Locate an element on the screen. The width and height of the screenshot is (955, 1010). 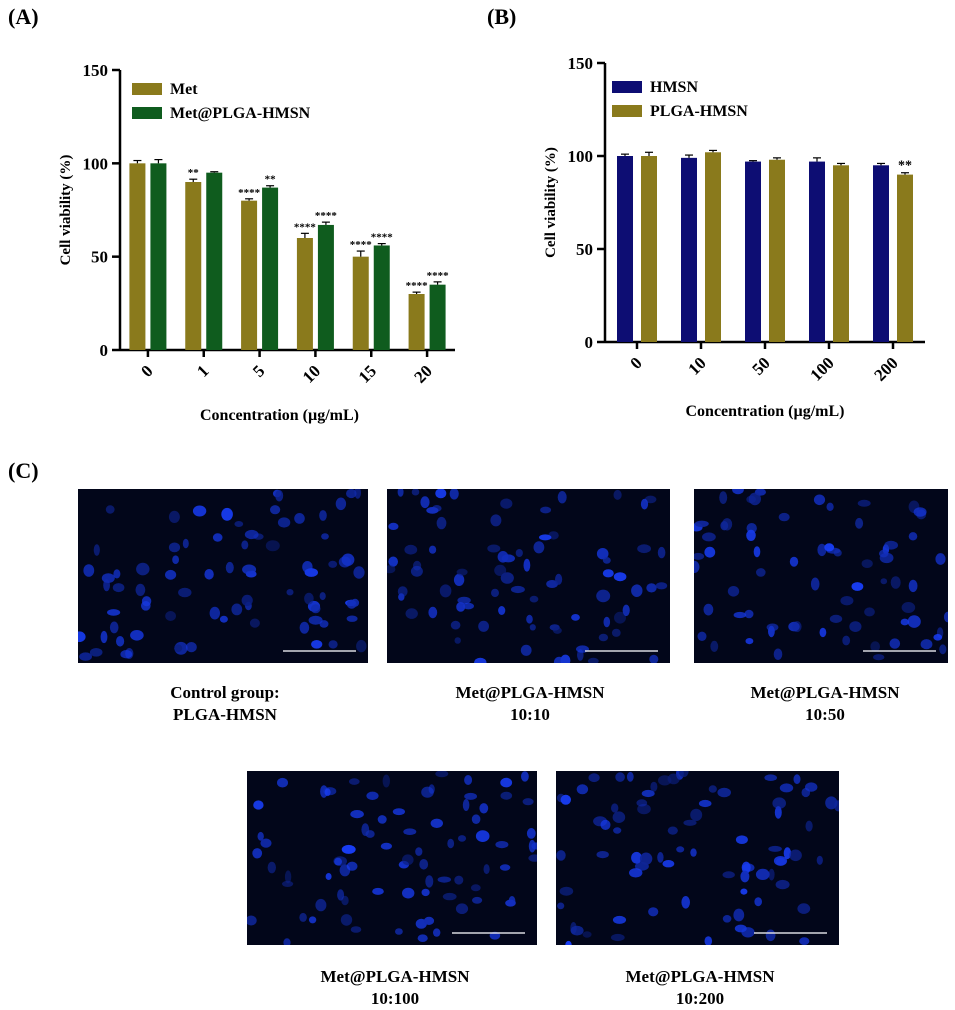
caption-10-200: Met@PLGA-HMSN 10:200 is located at coordinates (700, 988).